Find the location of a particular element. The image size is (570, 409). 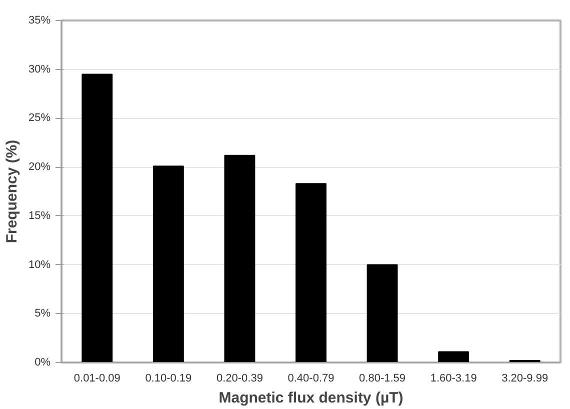

x-tick-label: 0.80-1.59 is located at coordinates (382, 378).